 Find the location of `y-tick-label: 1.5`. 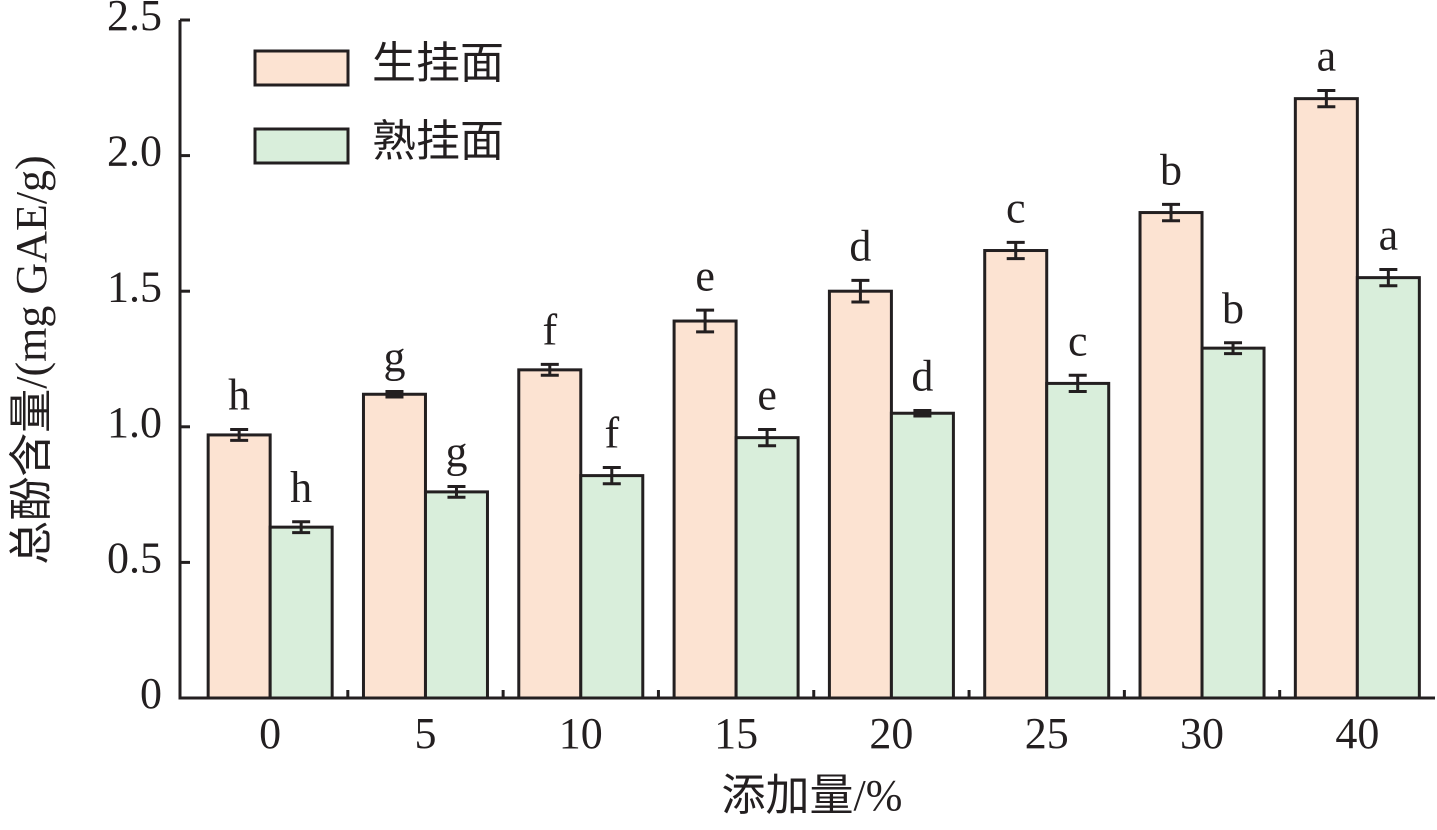

y-tick-label: 1.5 is located at coordinates (134, 286).